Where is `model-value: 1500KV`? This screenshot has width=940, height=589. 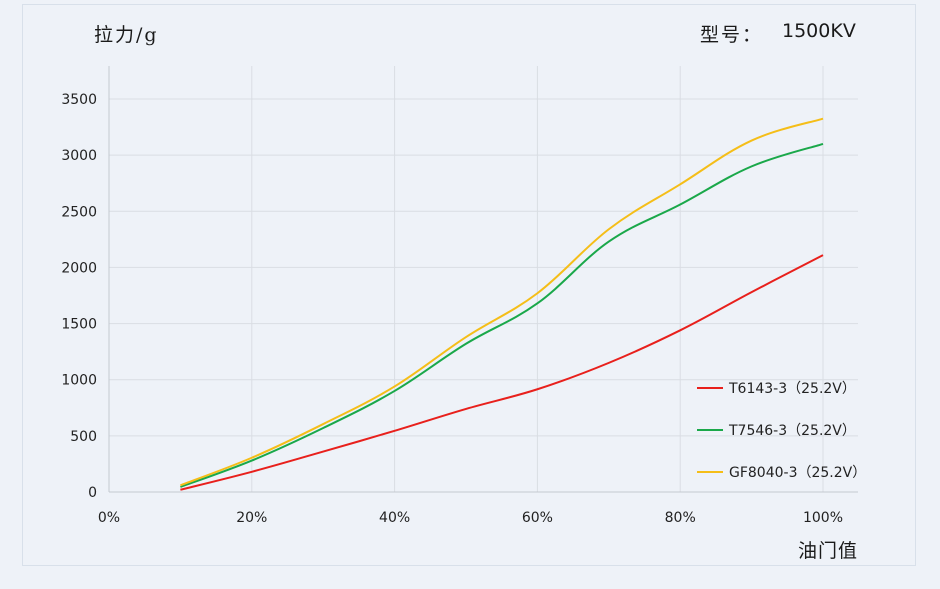
model-value: 1500KV is located at coordinates (819, 31).